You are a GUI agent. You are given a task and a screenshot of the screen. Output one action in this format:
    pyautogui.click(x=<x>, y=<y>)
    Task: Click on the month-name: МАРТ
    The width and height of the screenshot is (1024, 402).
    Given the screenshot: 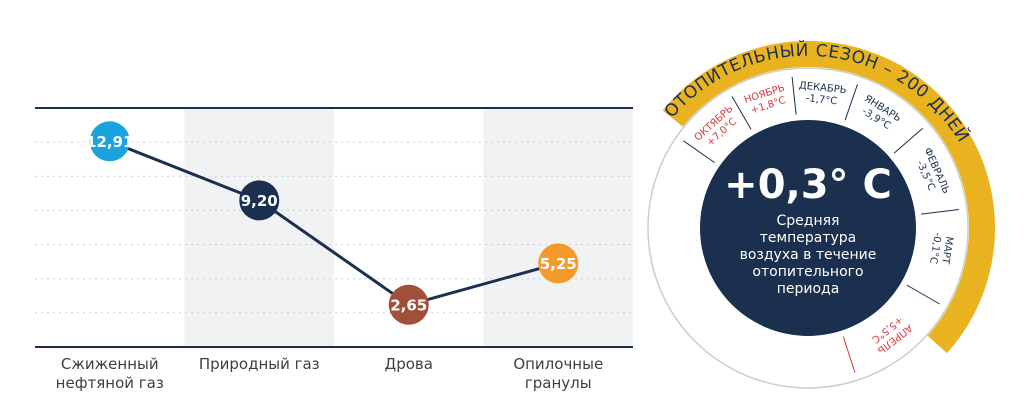 What is the action you would take?
    pyautogui.click(x=946, y=250)
    